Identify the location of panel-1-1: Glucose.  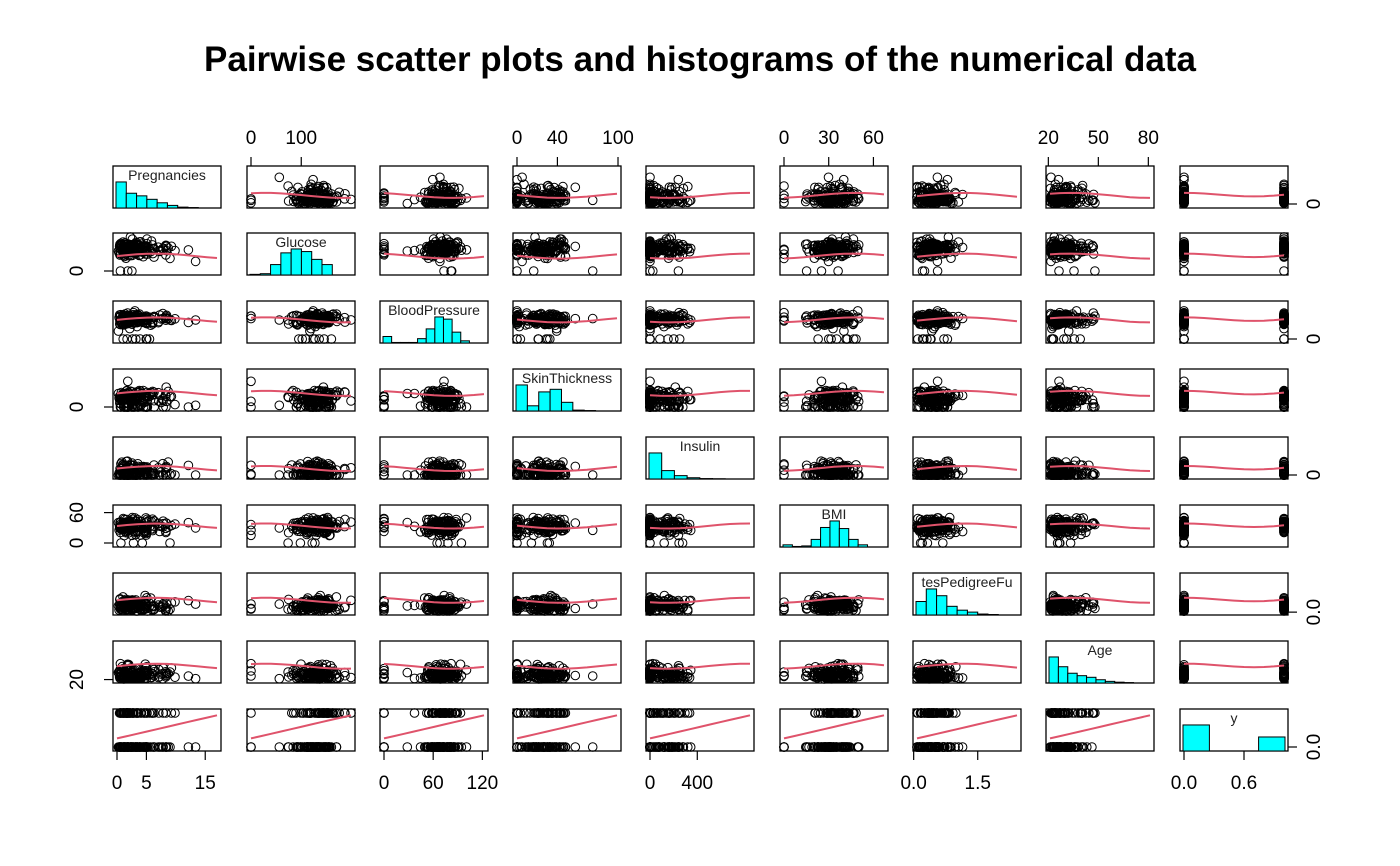
(301, 254).